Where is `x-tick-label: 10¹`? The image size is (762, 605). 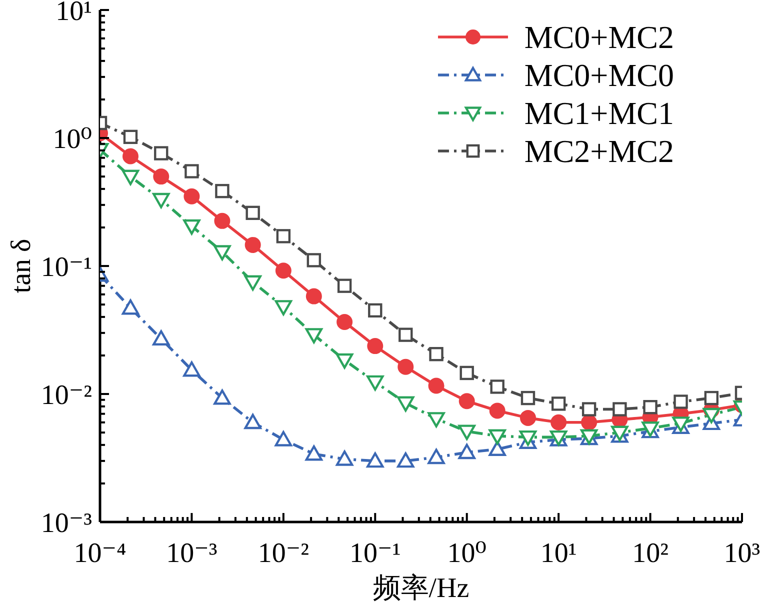 x-tick-label: 10¹ is located at coordinates (558, 553).